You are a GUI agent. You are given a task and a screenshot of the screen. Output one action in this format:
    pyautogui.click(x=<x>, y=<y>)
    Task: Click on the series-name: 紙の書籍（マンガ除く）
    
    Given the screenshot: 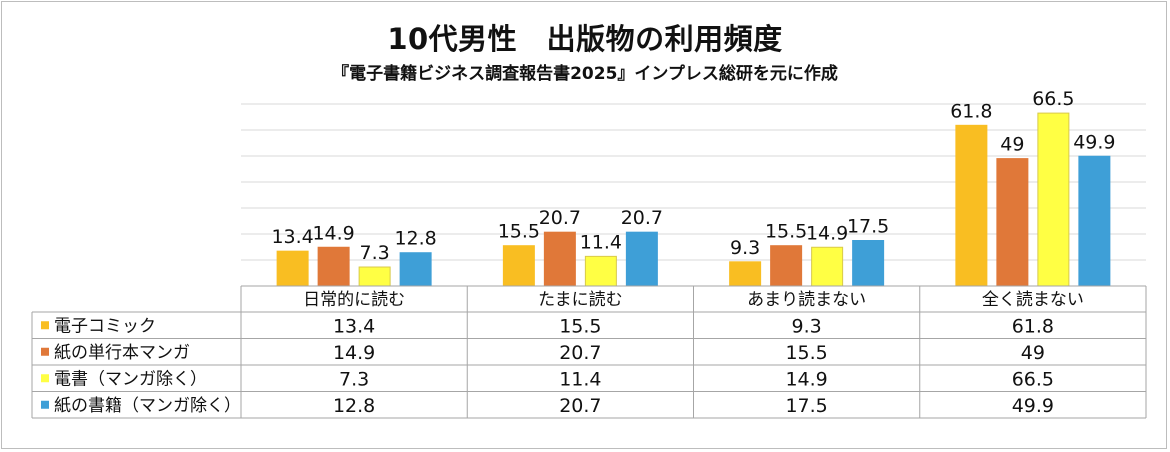 What is the action you would take?
    pyautogui.click(x=147, y=406)
    